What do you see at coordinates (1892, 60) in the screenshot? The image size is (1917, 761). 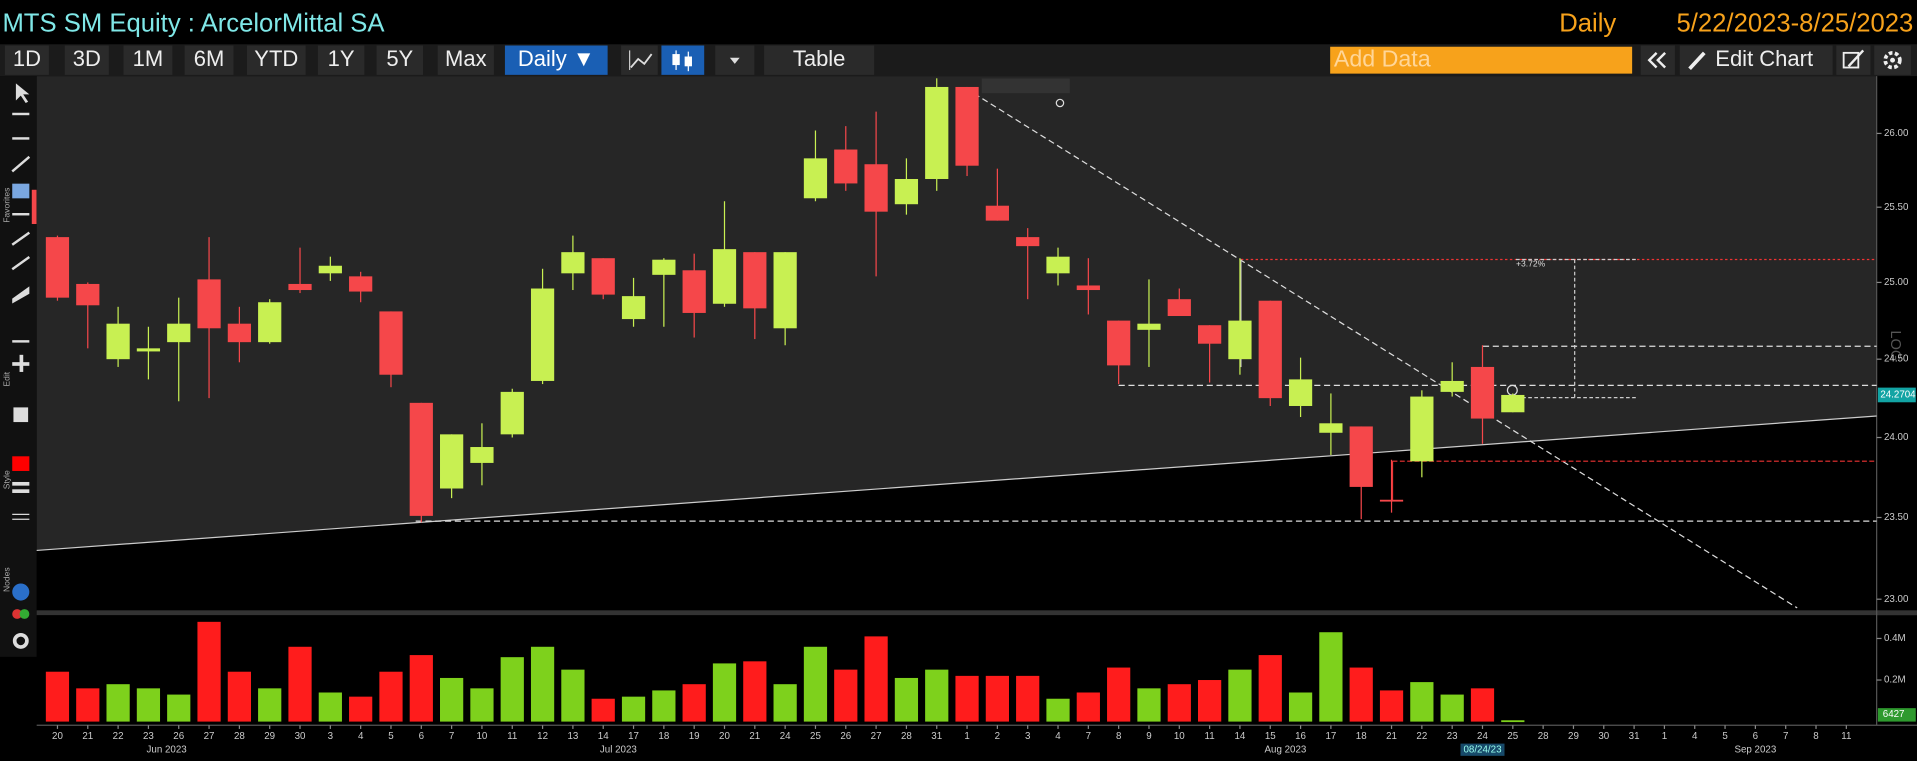 I see `settings-icon` at bounding box center [1892, 60].